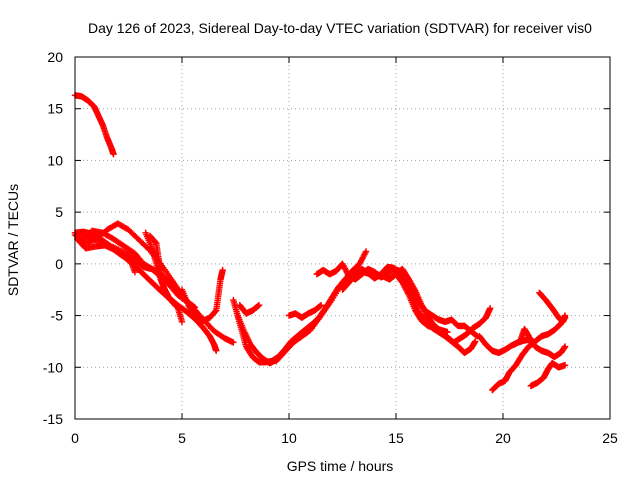  What do you see at coordinates (55, 160) in the screenshot?
I see `y-tick-label: 10` at bounding box center [55, 160].